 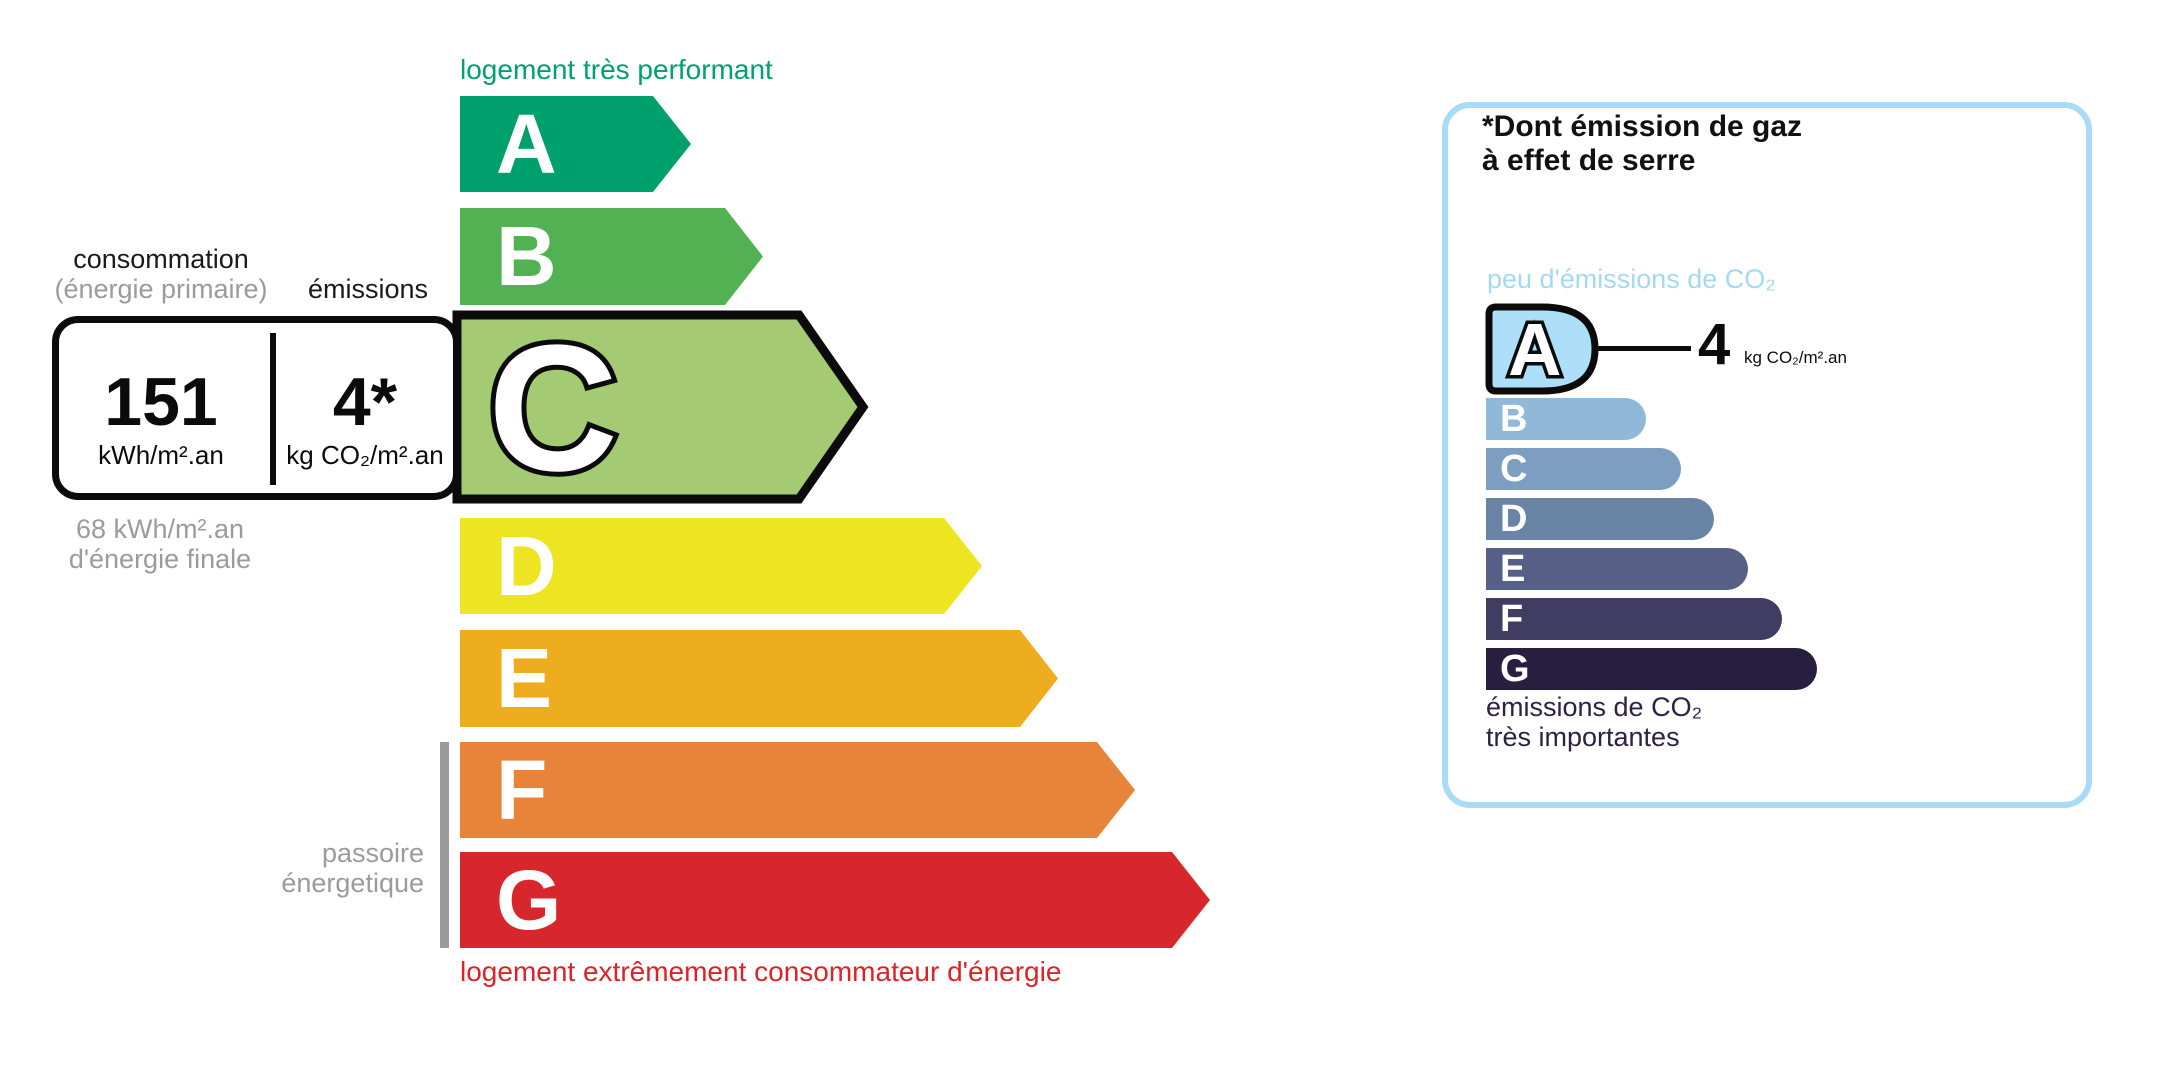 What do you see at coordinates (368, 289) in the screenshot?
I see `emissions-label: émissions` at bounding box center [368, 289].